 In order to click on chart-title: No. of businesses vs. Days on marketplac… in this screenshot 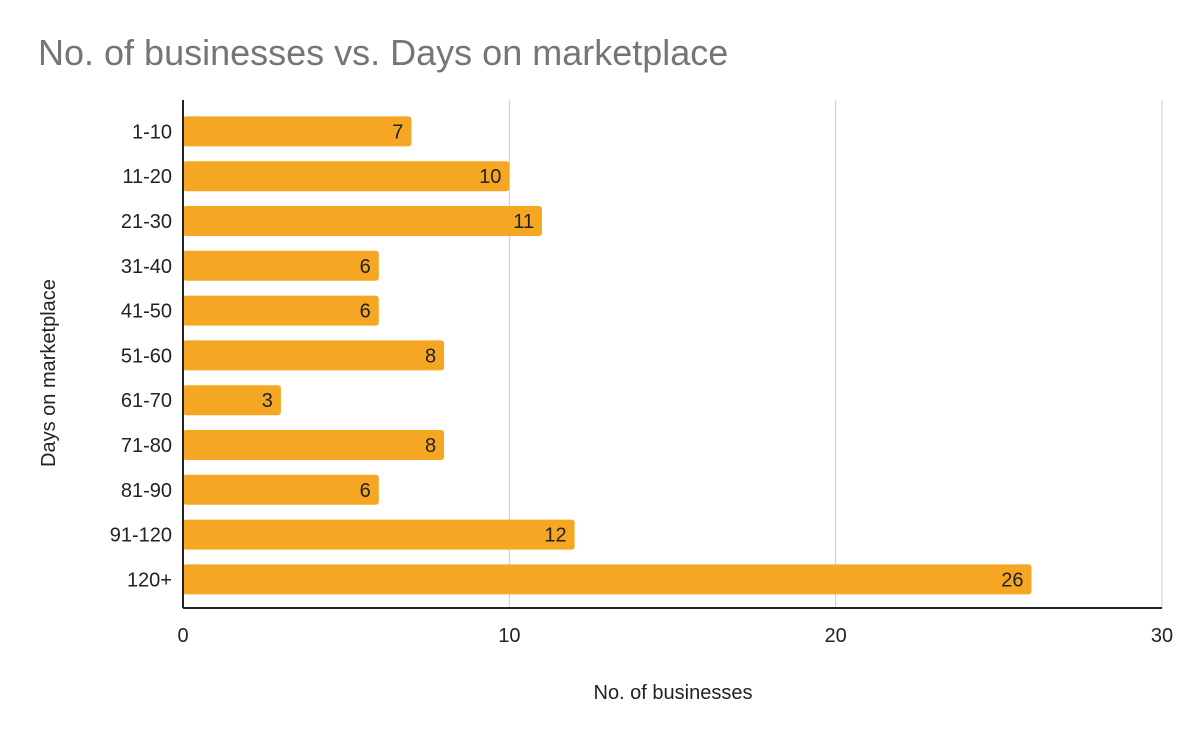, I will do `click(383, 52)`.